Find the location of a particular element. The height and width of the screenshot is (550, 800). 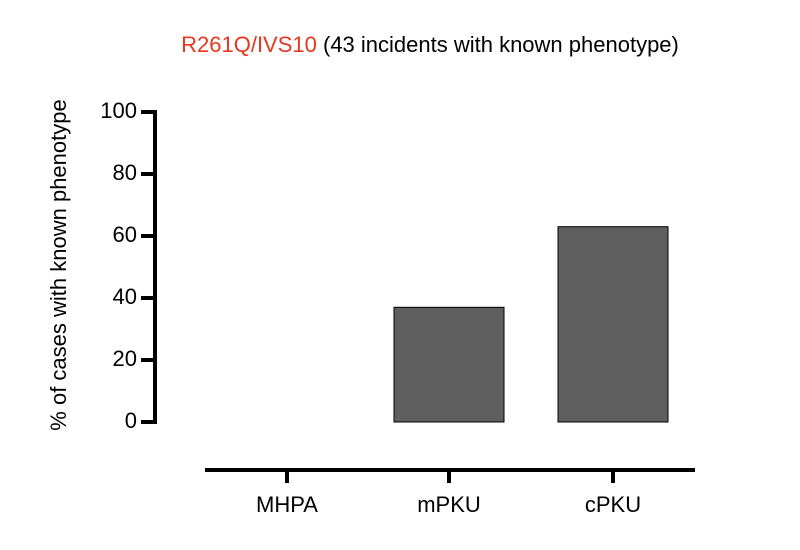

y-tick-label: 40 is located at coordinates (125, 296).